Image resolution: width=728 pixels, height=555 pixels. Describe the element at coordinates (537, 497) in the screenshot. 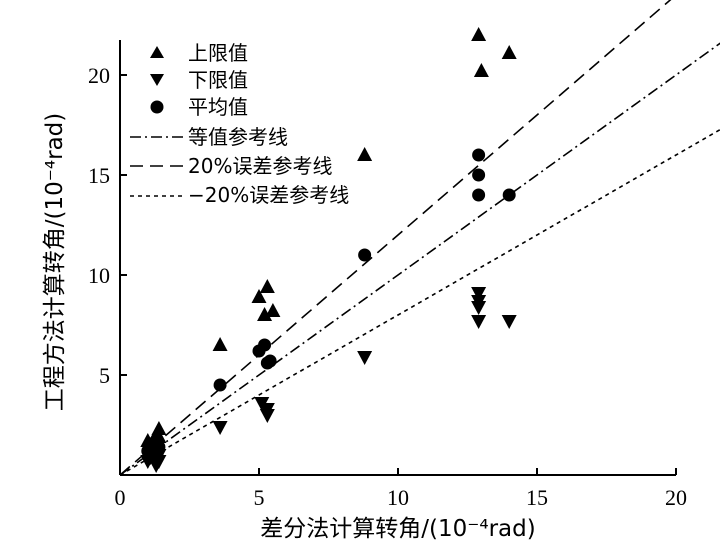

I see `x-tick-label: 15` at that location.